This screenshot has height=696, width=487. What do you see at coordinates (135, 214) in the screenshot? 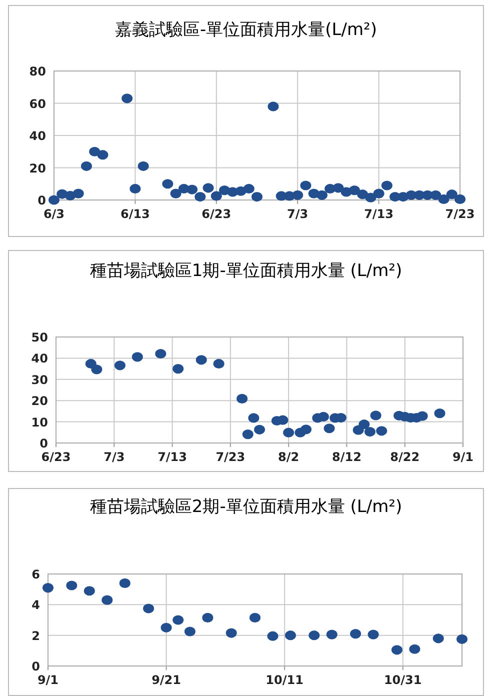
I see `x-tick-label: 6/13` at bounding box center [135, 214].